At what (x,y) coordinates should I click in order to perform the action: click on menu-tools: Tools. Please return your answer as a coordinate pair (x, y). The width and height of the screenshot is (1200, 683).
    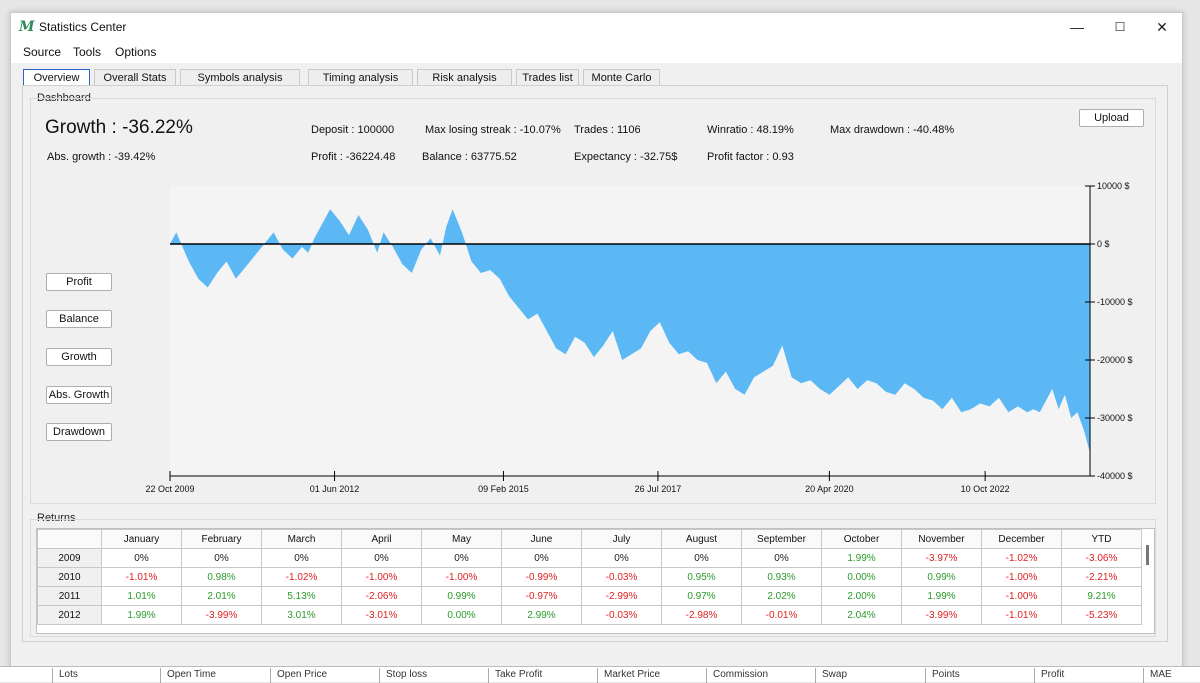
    Looking at the image, I should click on (87, 52).